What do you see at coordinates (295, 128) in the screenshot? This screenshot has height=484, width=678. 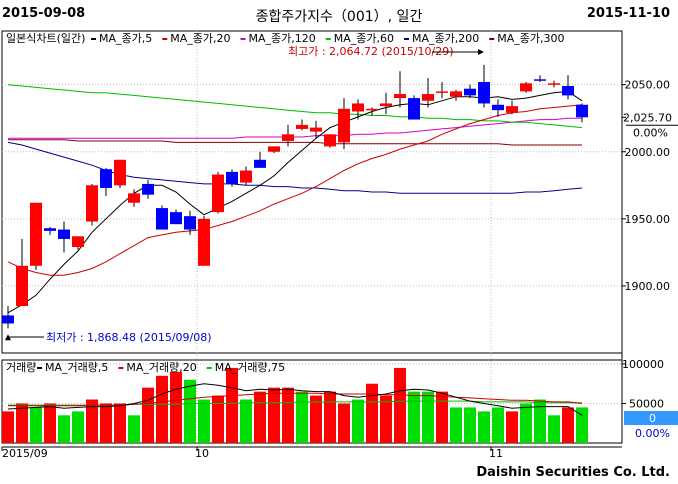 I see `ma120-line` at bounding box center [295, 128].